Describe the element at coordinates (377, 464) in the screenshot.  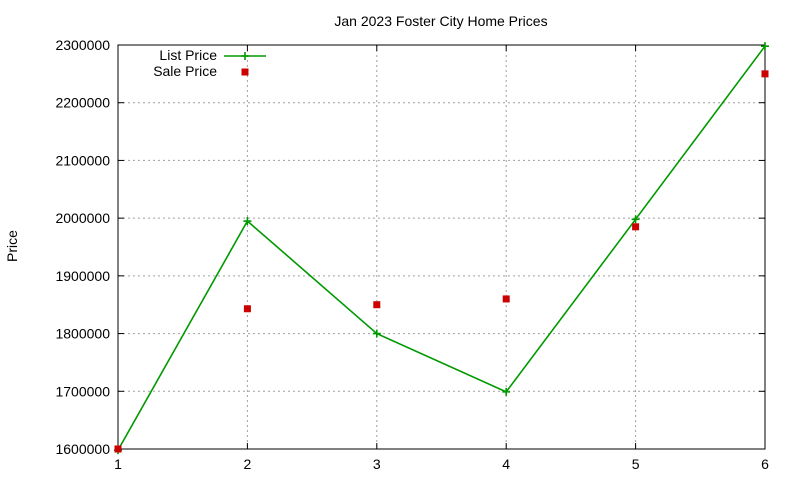
I see `x-tick-label: 3` at that location.